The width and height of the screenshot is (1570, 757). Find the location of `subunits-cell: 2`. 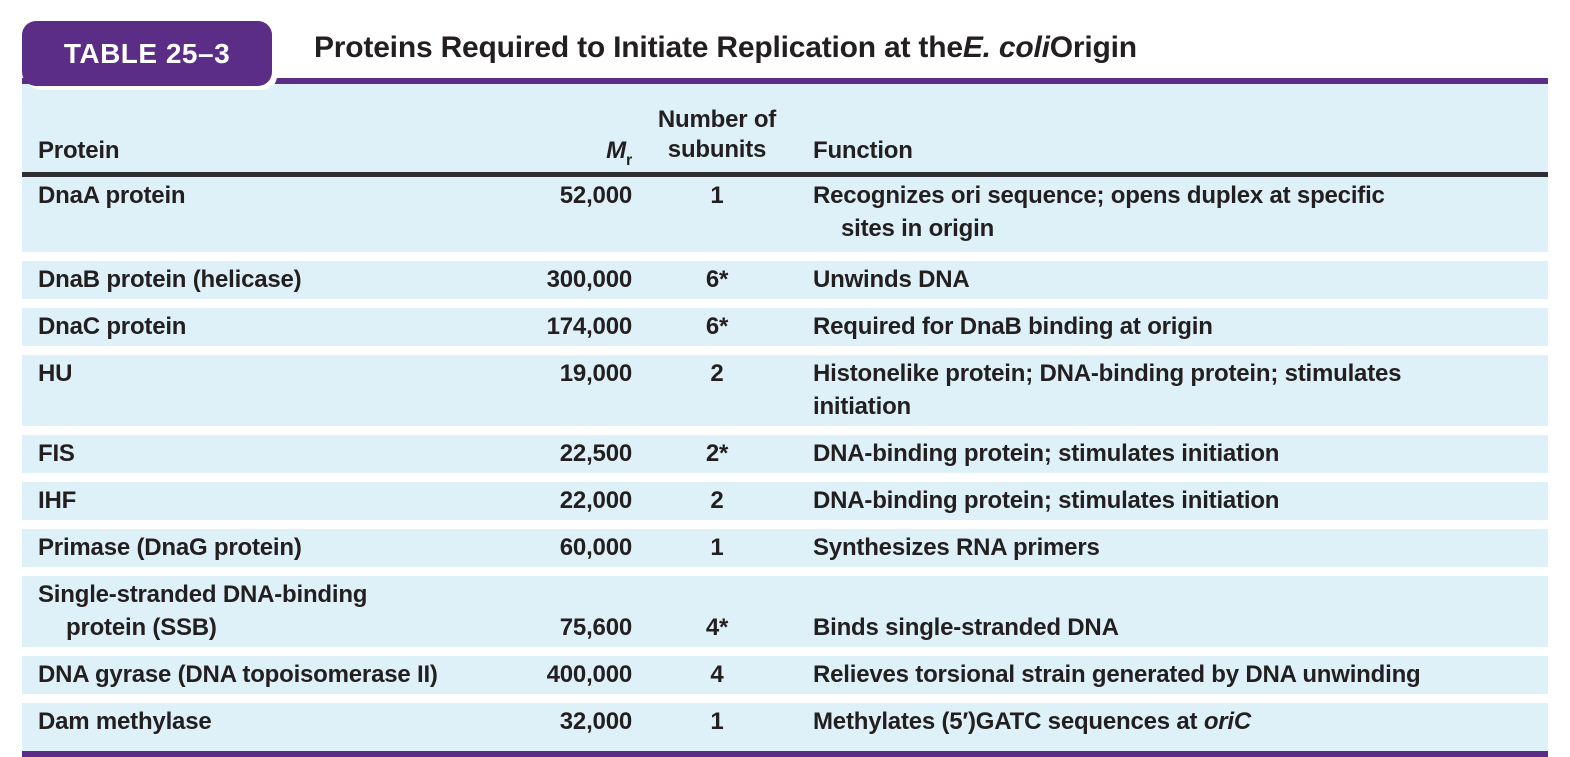

subunits-cell: 2 is located at coordinates (717, 373).